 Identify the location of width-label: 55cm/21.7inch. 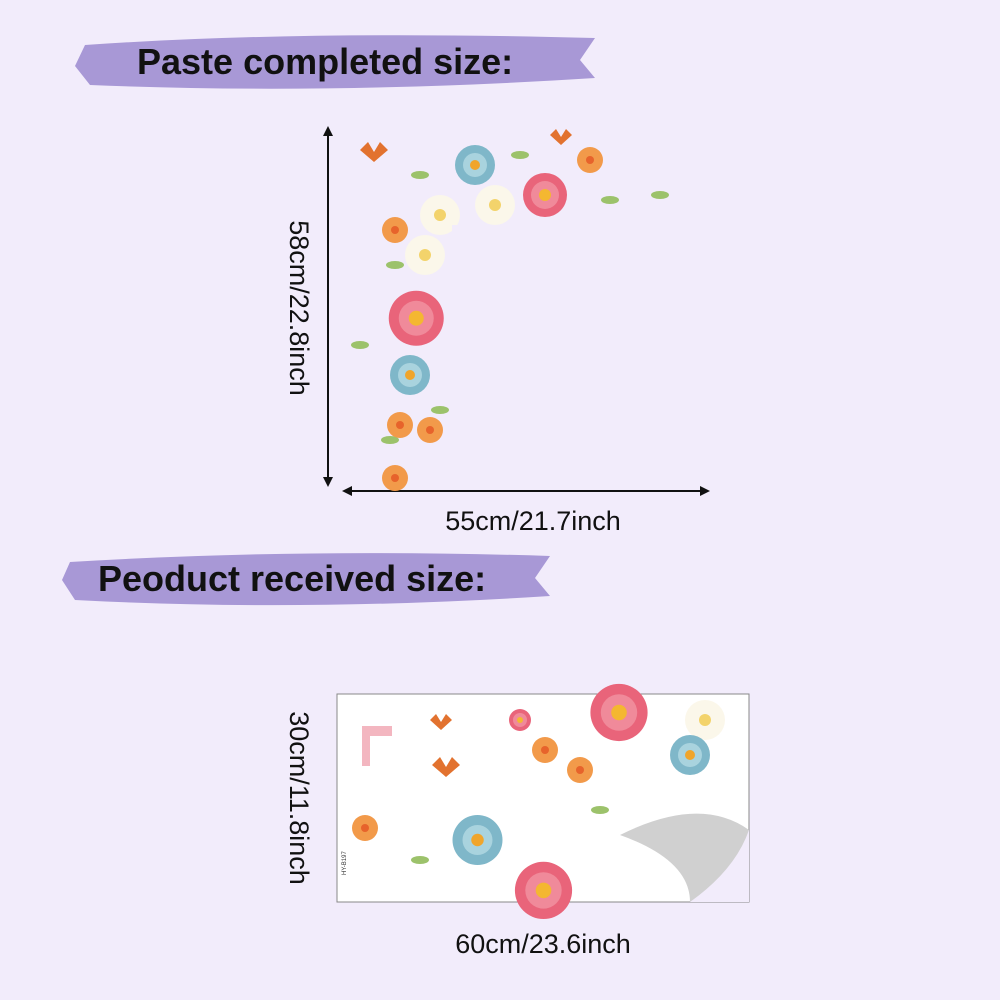
(533, 521).